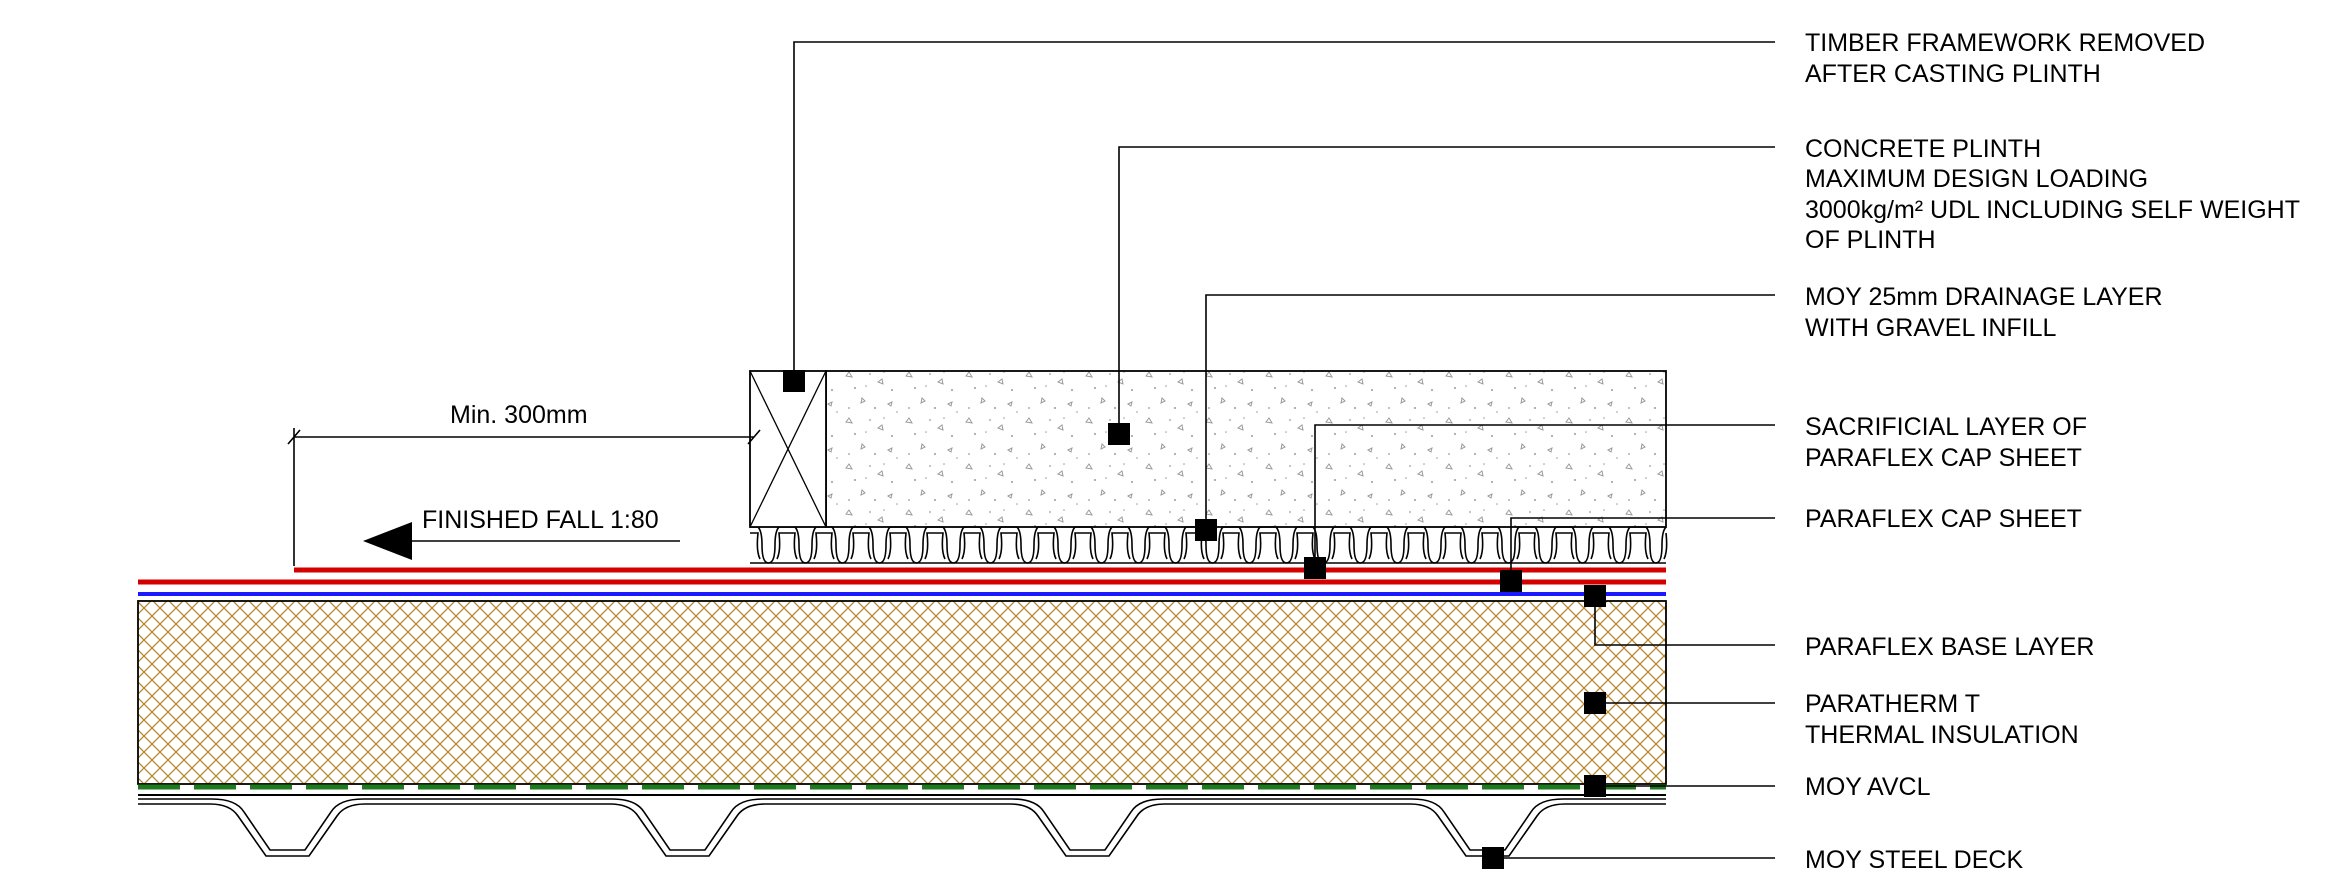  Describe the element at coordinates (788, 449) in the screenshot. I see `timber-framework` at that location.